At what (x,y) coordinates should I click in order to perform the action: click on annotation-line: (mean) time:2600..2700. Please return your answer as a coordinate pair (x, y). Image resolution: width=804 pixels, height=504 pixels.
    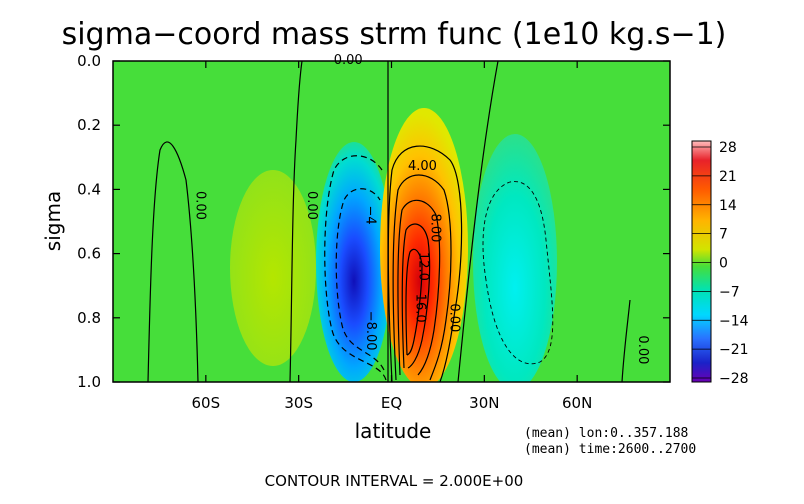
    Looking at the image, I should click on (610, 449).